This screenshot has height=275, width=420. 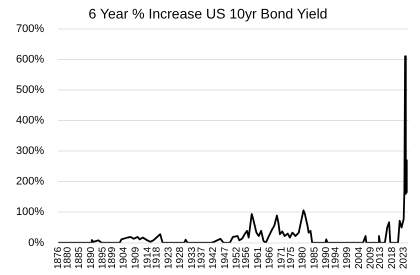 I want to click on y-tick-label: 600%, so click(x=30, y=59).